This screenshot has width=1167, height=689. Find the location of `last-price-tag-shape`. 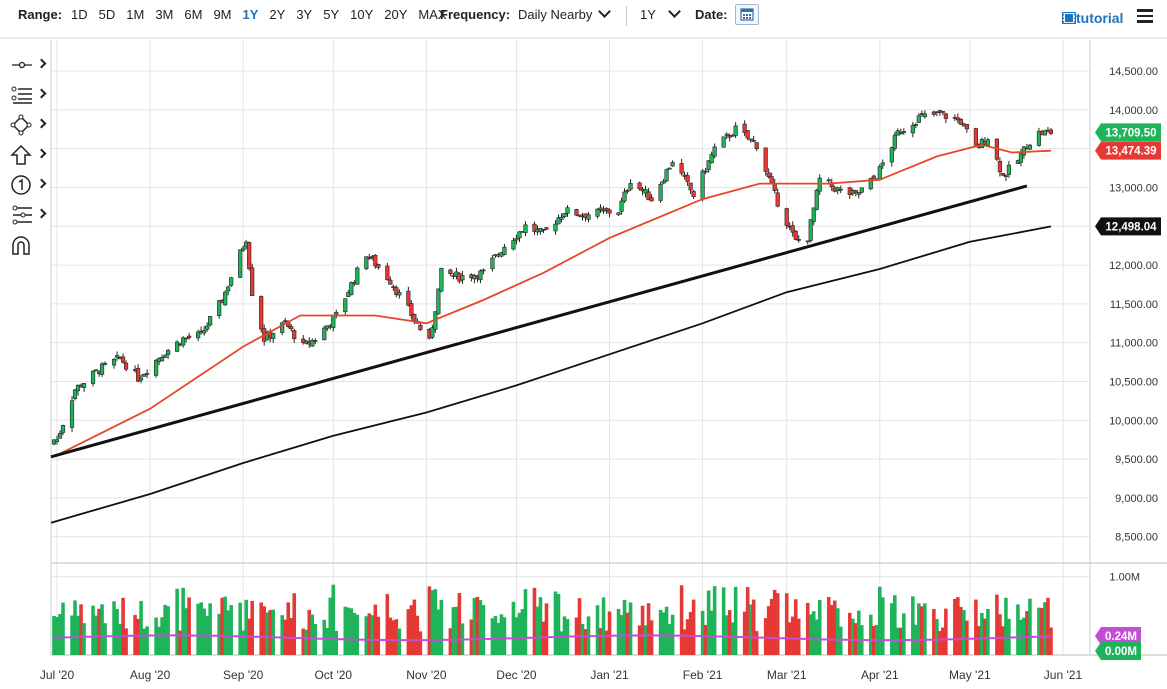

last-price-tag-shape is located at coordinates (1128, 132).